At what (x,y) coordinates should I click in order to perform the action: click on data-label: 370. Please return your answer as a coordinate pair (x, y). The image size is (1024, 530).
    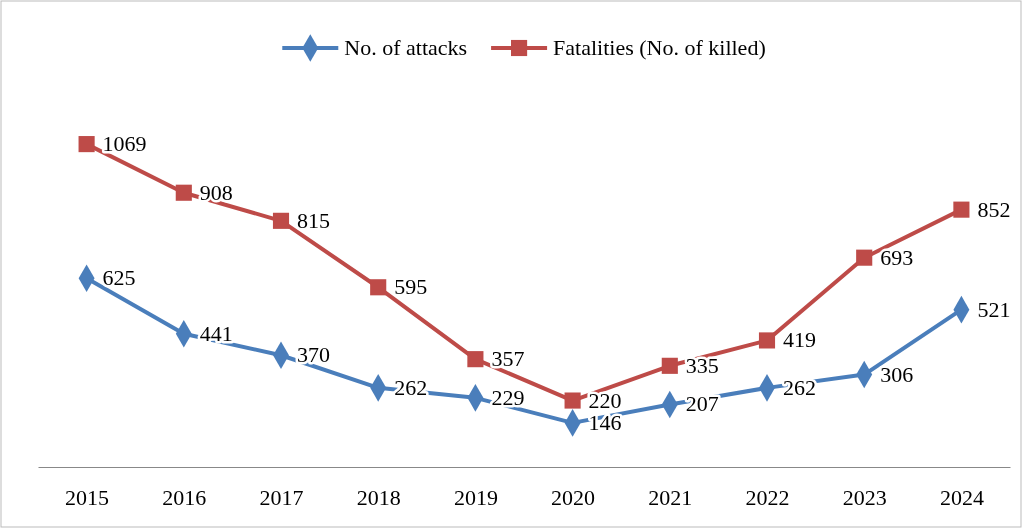
    Looking at the image, I should click on (313, 355).